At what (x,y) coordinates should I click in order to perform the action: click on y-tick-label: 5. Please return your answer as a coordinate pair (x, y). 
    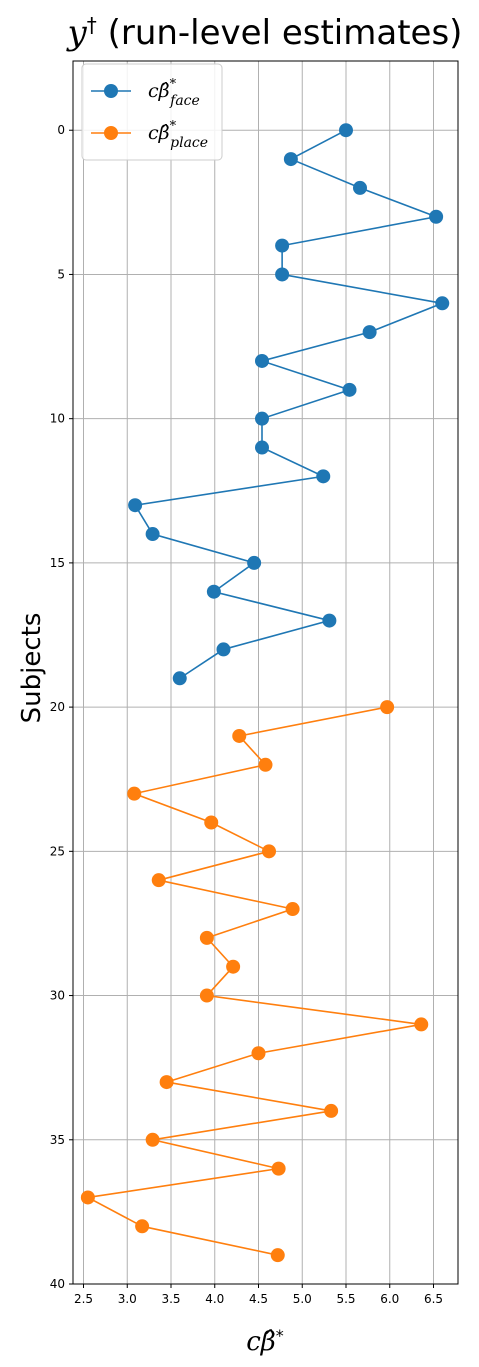
    Looking at the image, I should click on (61, 274).